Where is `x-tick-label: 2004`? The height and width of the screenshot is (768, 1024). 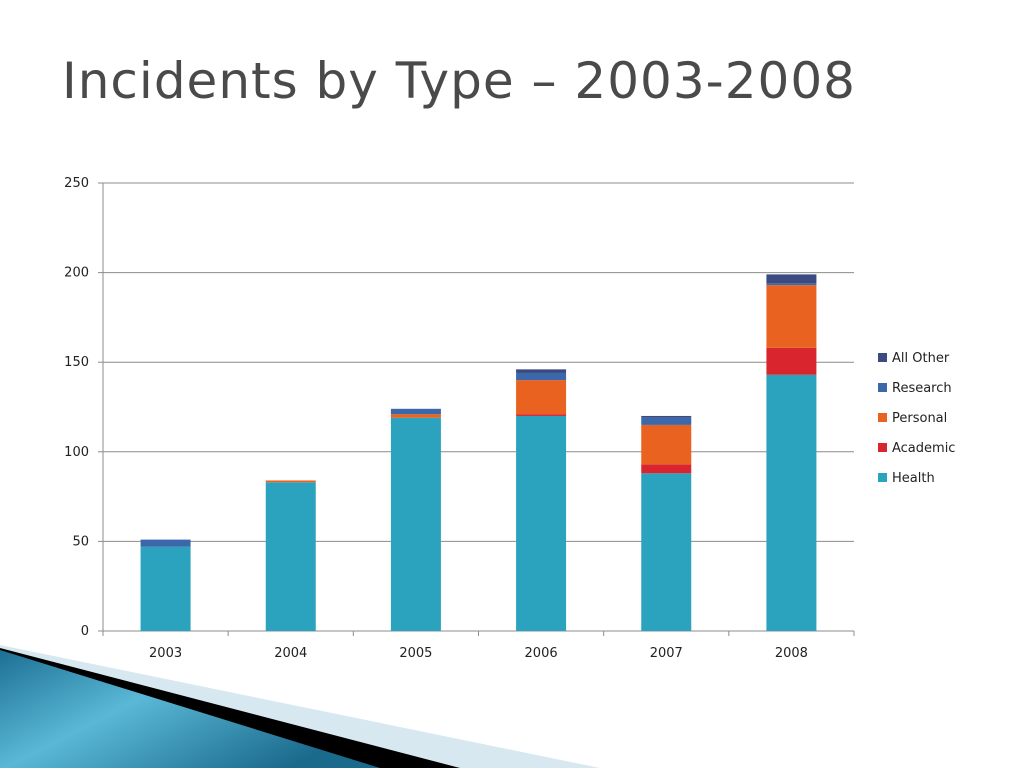
x-tick-label: 2004 is located at coordinates (290, 653).